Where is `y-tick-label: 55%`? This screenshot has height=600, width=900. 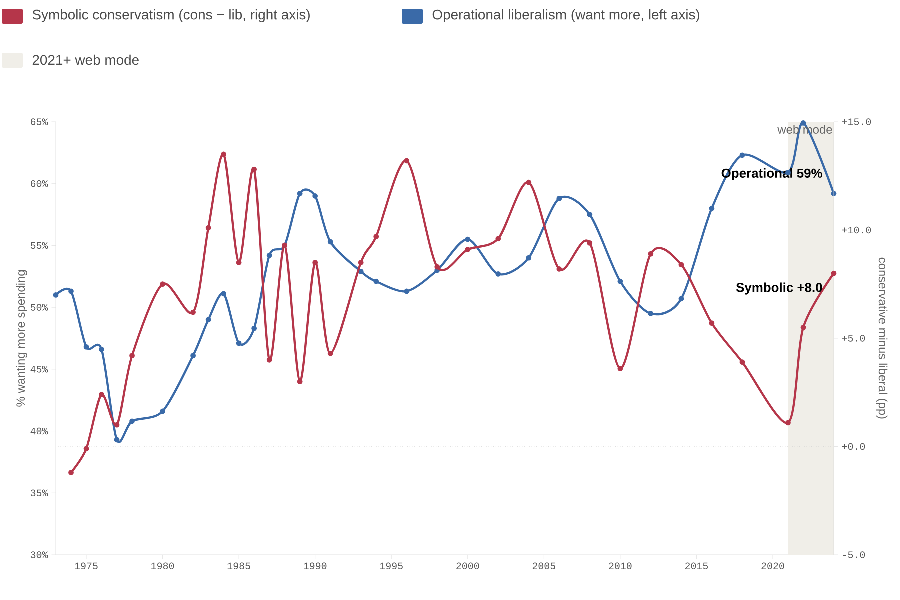 y-tick-label: 55% is located at coordinates (39, 246).